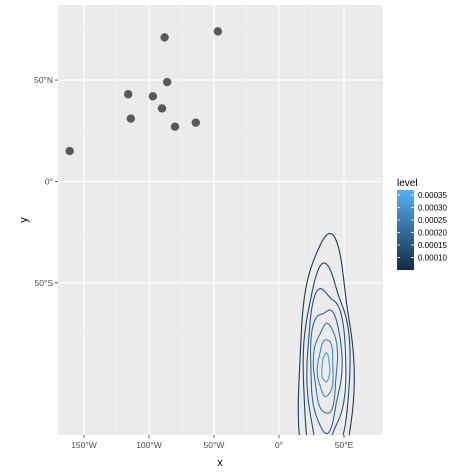  What do you see at coordinates (279, 445) in the screenshot?
I see `x-tick-label: 0°` at bounding box center [279, 445].